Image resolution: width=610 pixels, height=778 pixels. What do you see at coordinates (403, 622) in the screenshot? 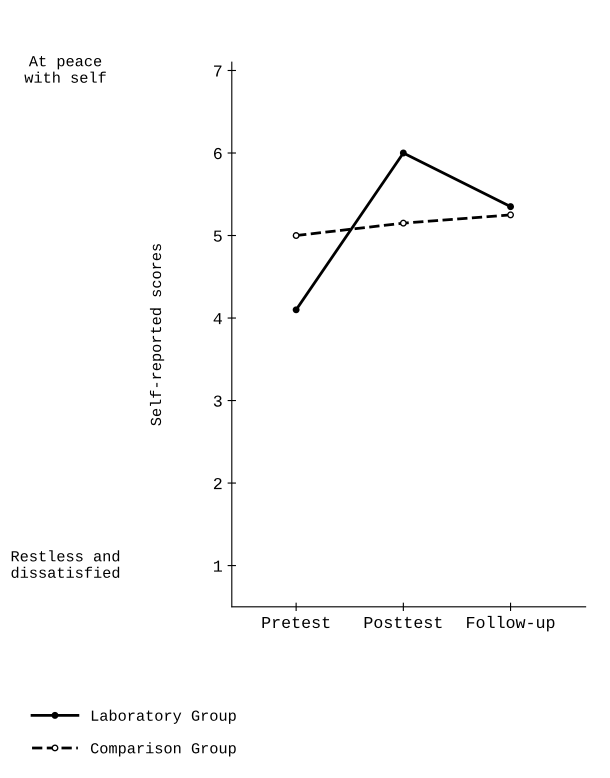
I see `x-tick-label: Posttest` at bounding box center [403, 622].